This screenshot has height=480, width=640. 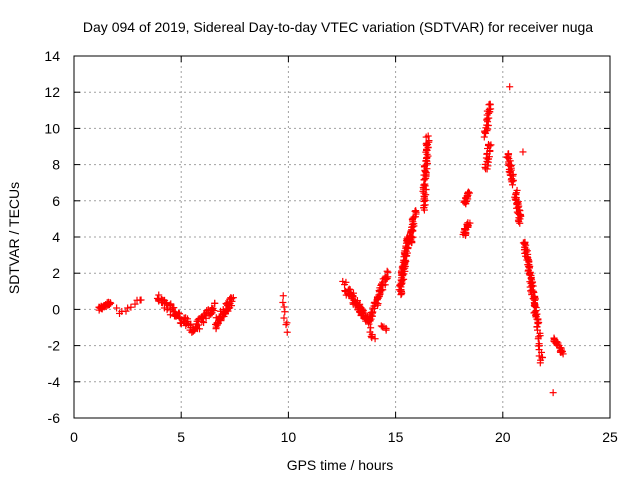 What do you see at coordinates (52, 128) in the screenshot?
I see `y-tick-label: 10` at bounding box center [52, 128].